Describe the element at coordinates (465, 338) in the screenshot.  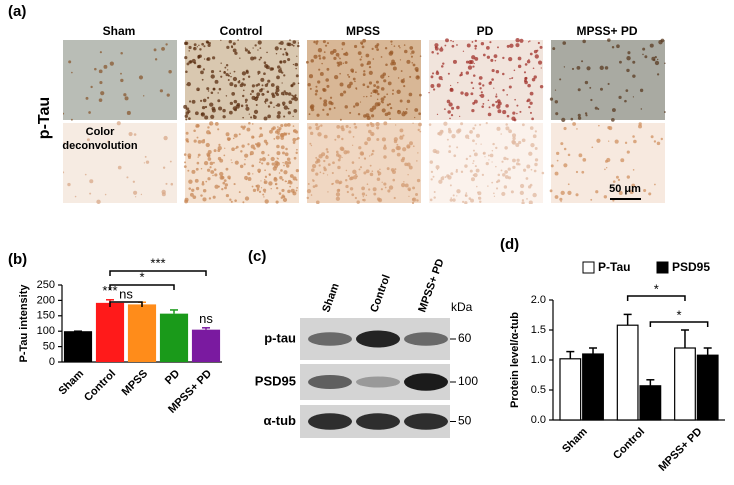
I see `kda-label: 60` at that location.